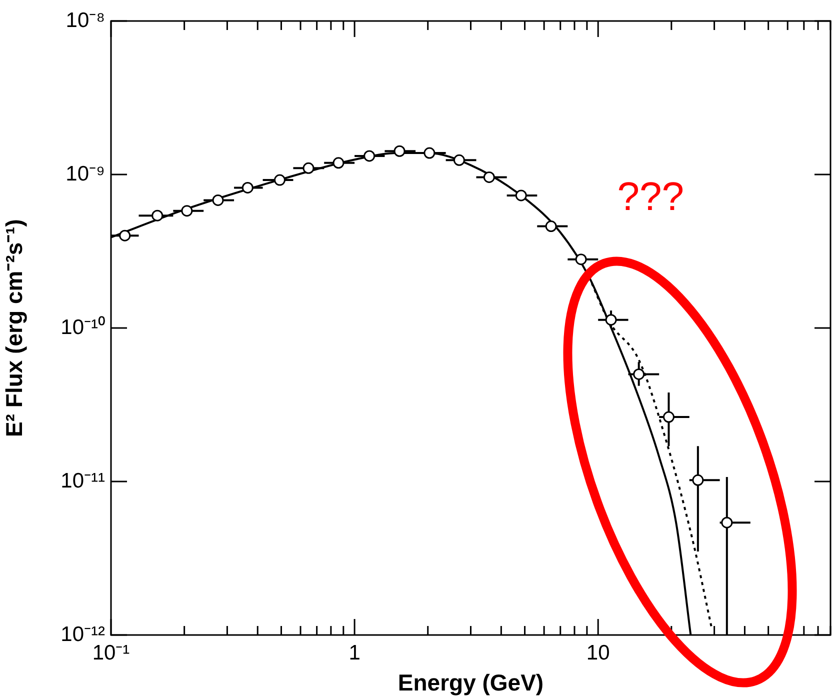  I want to click on y-tick-label: 10⁻¹⁰, so click(82, 327).